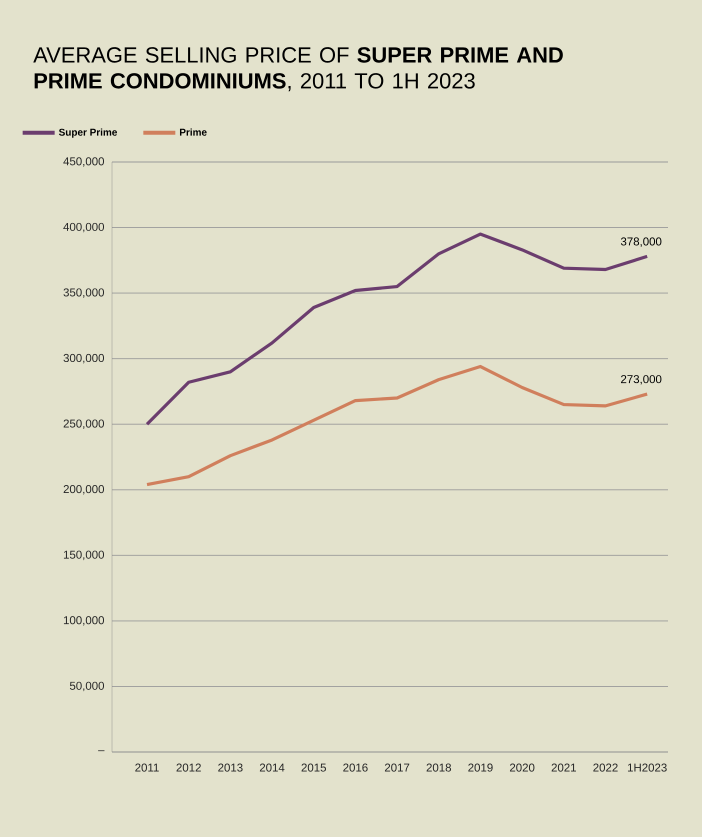 This screenshot has width=702, height=837. I want to click on x-tick-label: 2017, so click(397, 768).